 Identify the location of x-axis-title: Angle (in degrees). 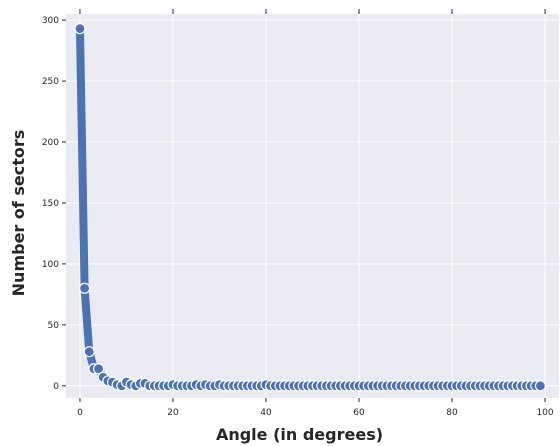
(299, 434).